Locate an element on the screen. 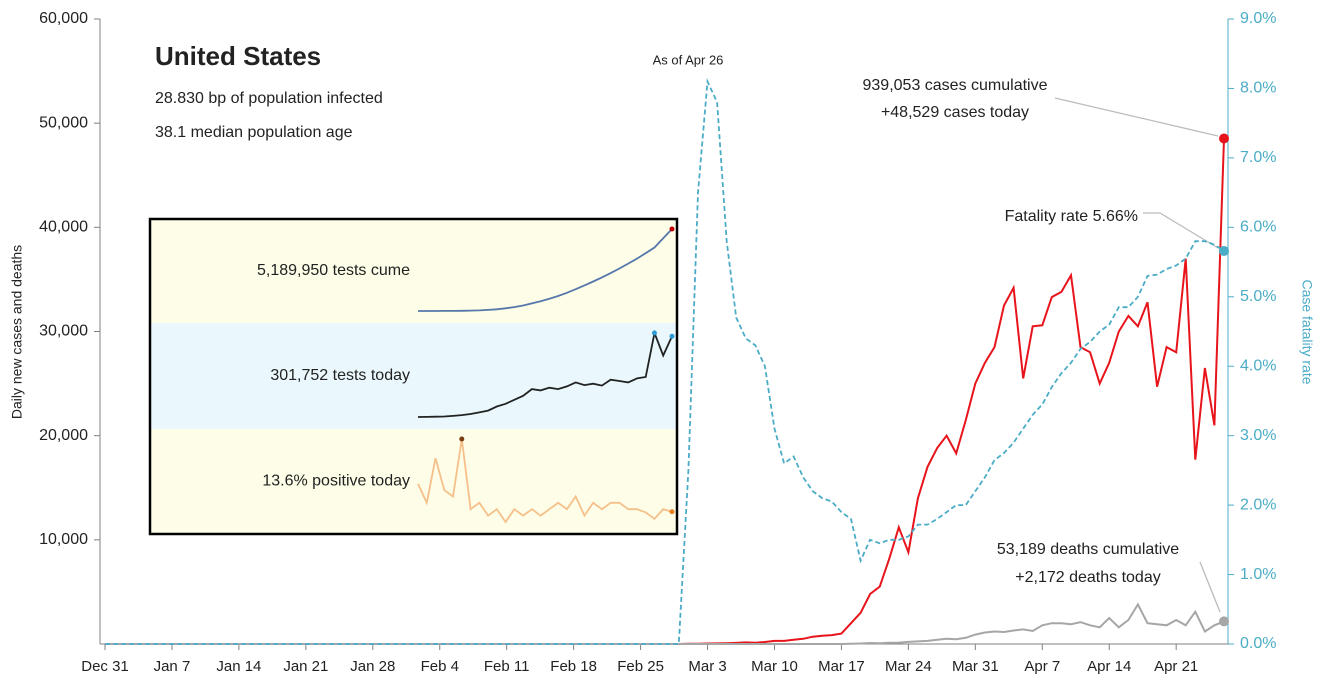 Image resolution: width=1327 pixels, height=679 pixels. y-tick-label: 50,000 is located at coordinates (63, 122).